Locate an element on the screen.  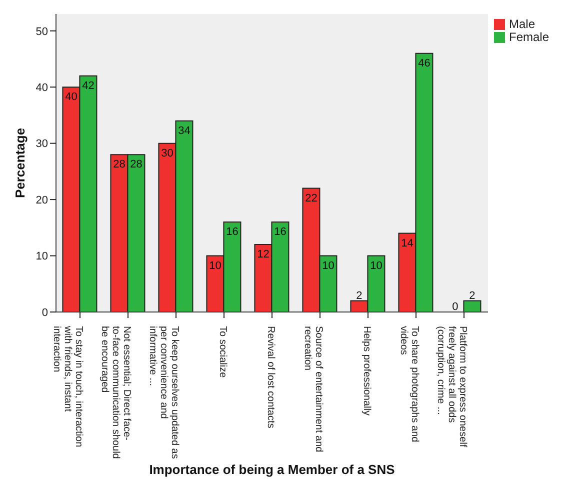
y-axis-title: Percentage is located at coordinates (20, 163).